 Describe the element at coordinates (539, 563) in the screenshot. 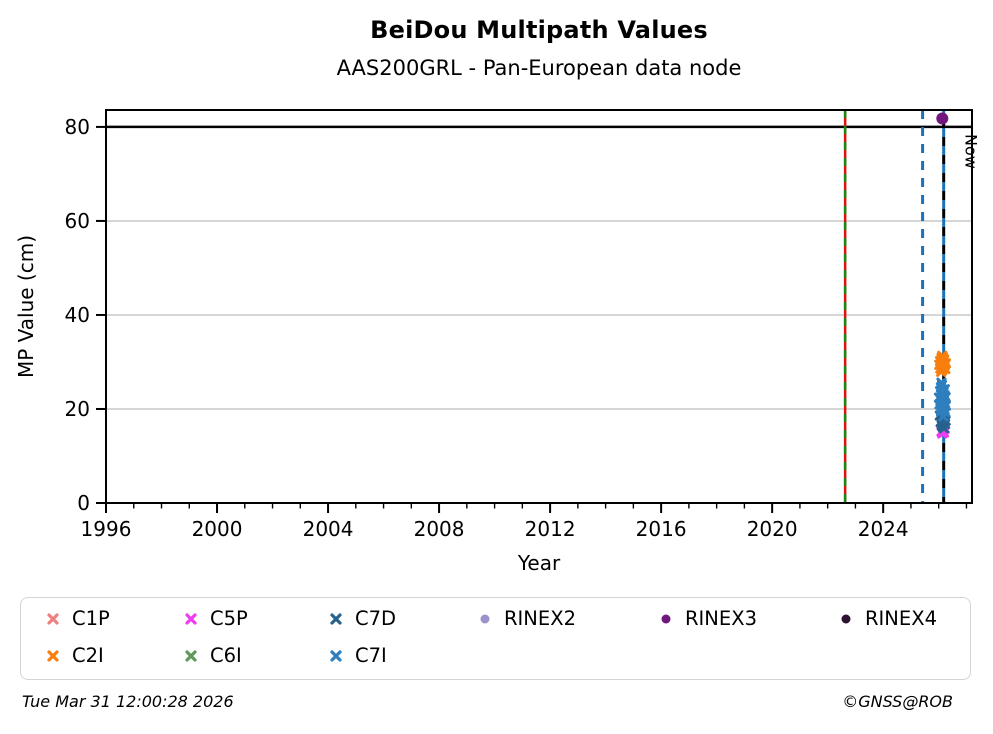

I see `x-axis-label: Year` at that location.